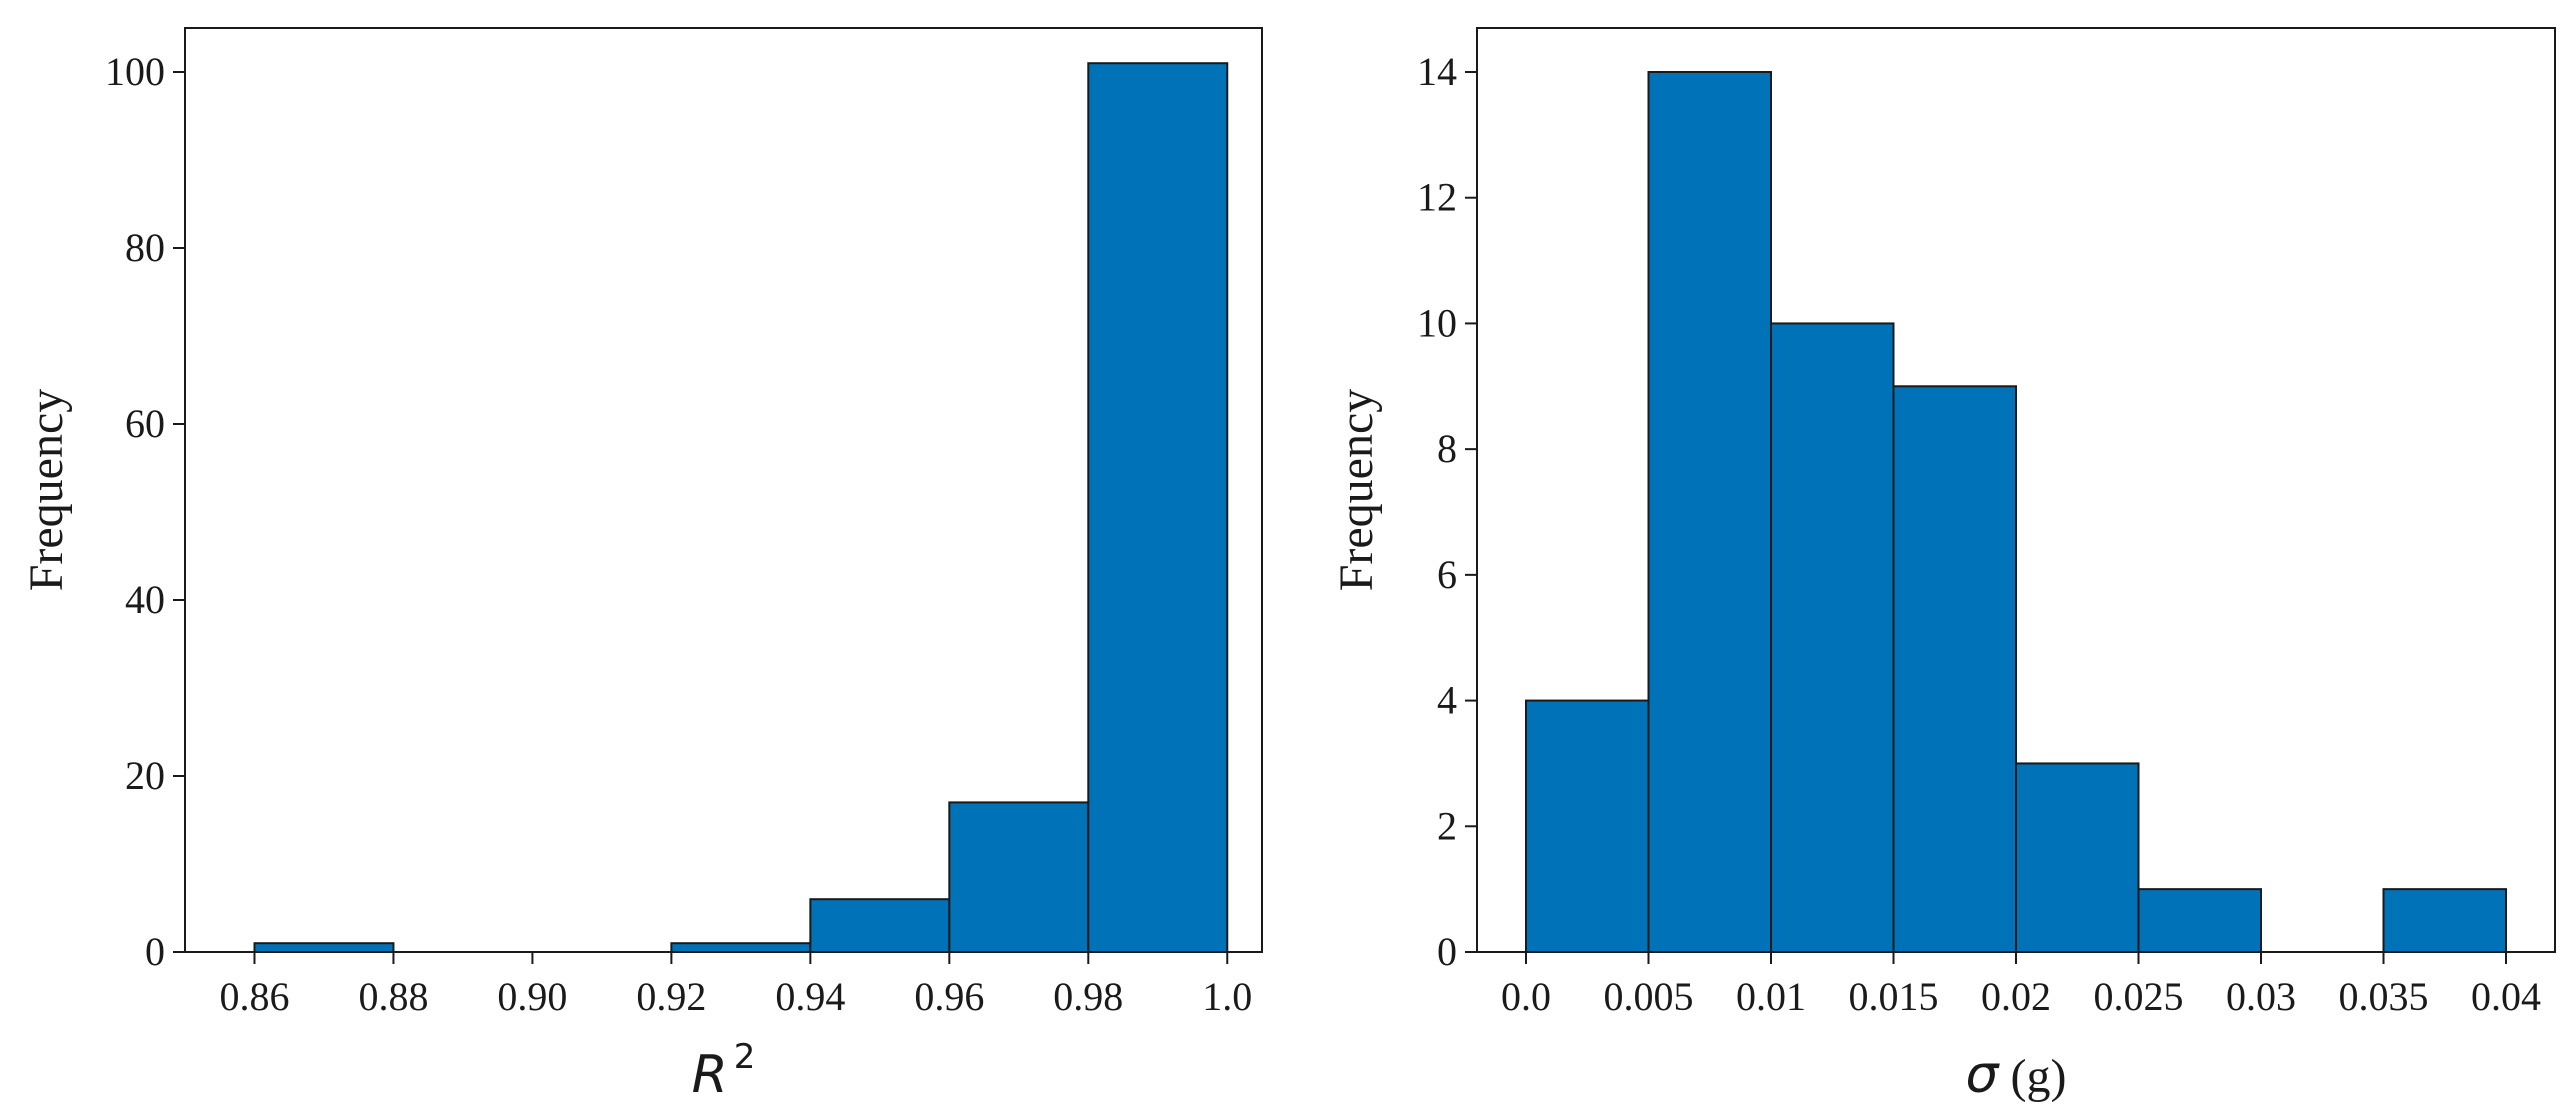  What do you see at coordinates (1894, 996) in the screenshot?
I see `x-tick-label: 0.015` at bounding box center [1894, 996].